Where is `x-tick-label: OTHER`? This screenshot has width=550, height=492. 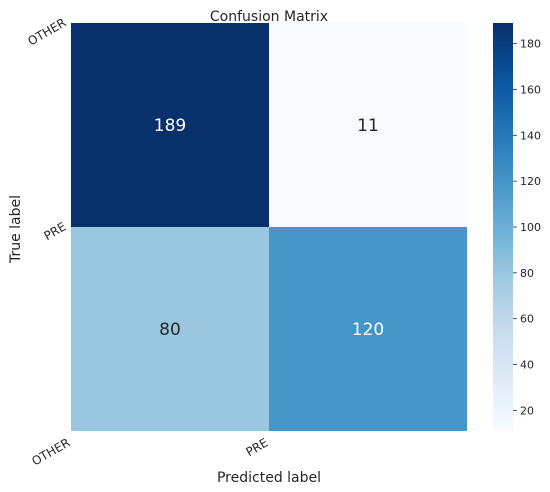
x-tick-label: OTHER is located at coordinates (50, 451).